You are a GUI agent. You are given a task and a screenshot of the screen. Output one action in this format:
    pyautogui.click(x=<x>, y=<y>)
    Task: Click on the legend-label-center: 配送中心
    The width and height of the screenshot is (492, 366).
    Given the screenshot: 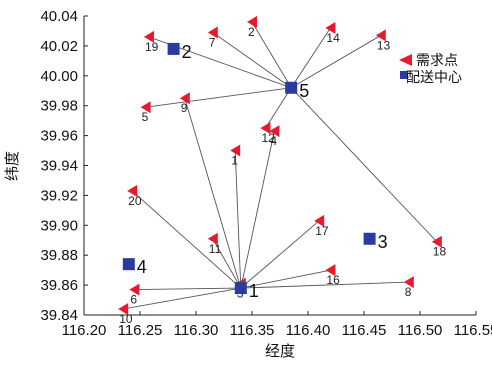 What is the action you would take?
    pyautogui.click(x=434, y=78)
    